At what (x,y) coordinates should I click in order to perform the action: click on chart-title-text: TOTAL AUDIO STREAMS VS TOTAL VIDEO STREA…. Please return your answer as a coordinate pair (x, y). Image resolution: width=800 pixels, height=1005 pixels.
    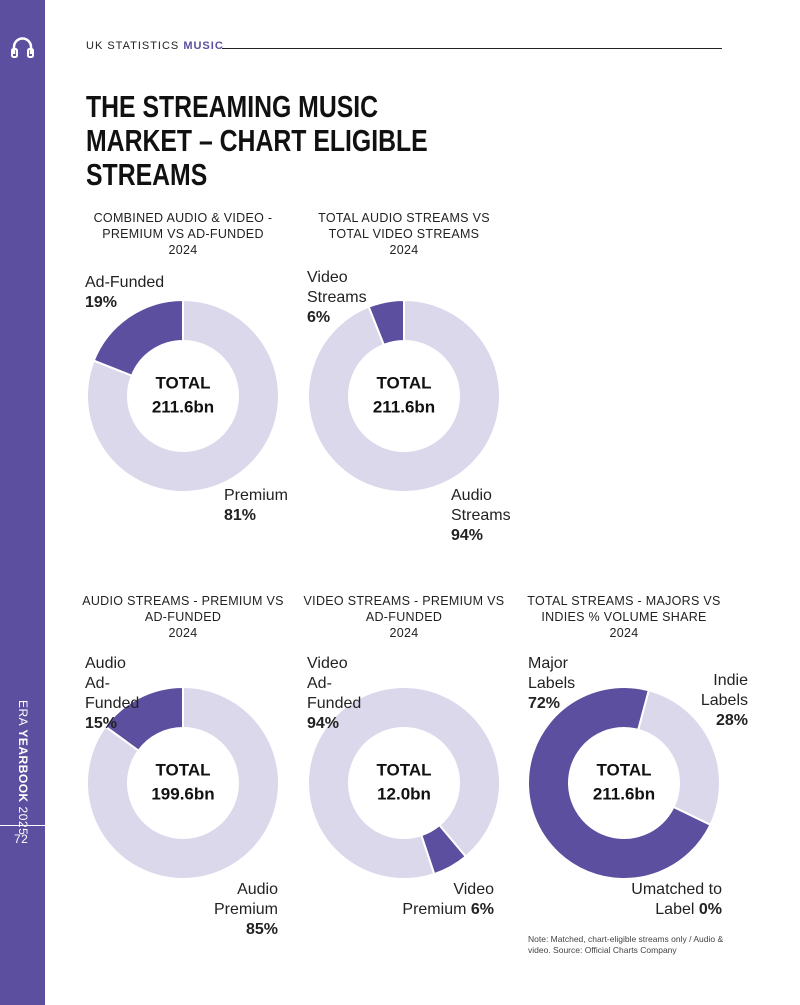
    Looking at the image, I should click on (404, 226).